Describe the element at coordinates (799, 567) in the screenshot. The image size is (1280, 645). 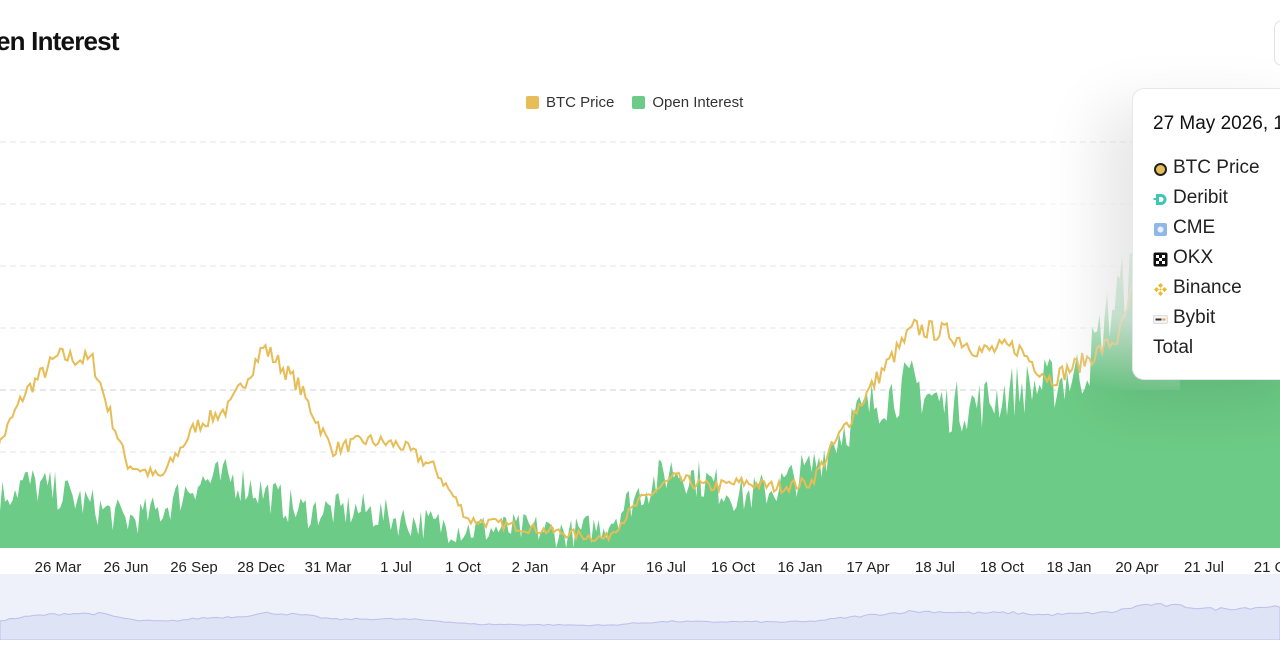
I see `x-tick-label: 16 Jan` at that location.